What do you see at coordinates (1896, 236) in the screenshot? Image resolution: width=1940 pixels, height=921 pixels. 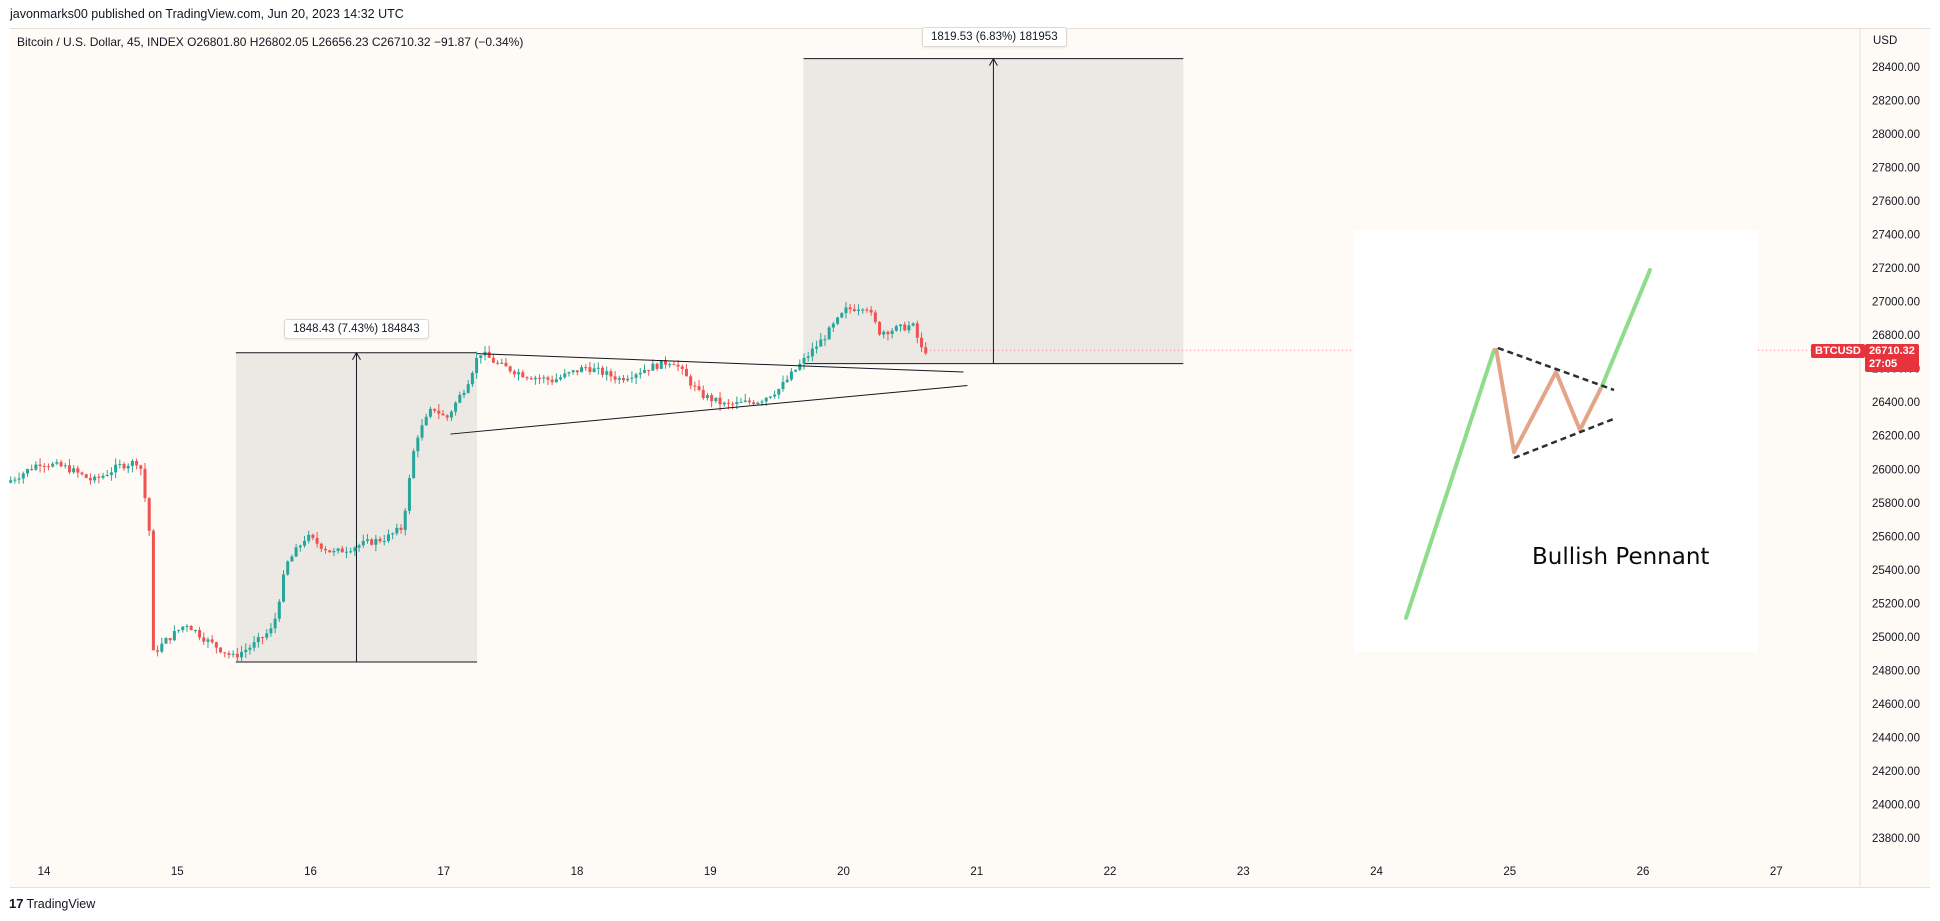 I see `price-tick-label: 27400.00` at bounding box center [1896, 236].